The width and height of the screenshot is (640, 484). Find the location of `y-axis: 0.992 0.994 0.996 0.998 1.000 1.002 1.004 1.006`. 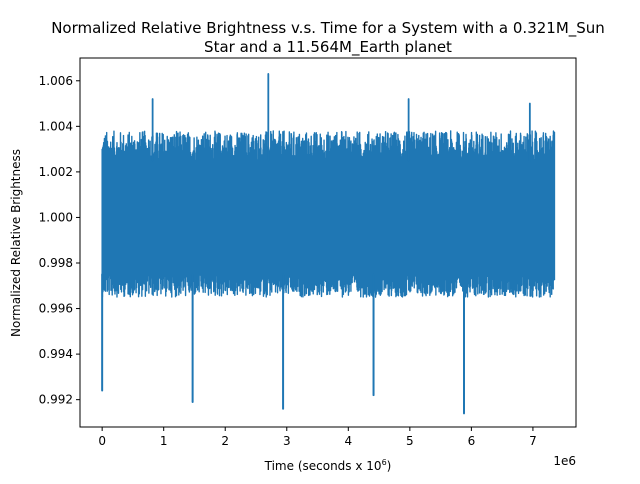

y-axis: 0.992 0.994 0.996 0.998 1.000 1.002 1.004 1.006 is located at coordinates (59, 240).